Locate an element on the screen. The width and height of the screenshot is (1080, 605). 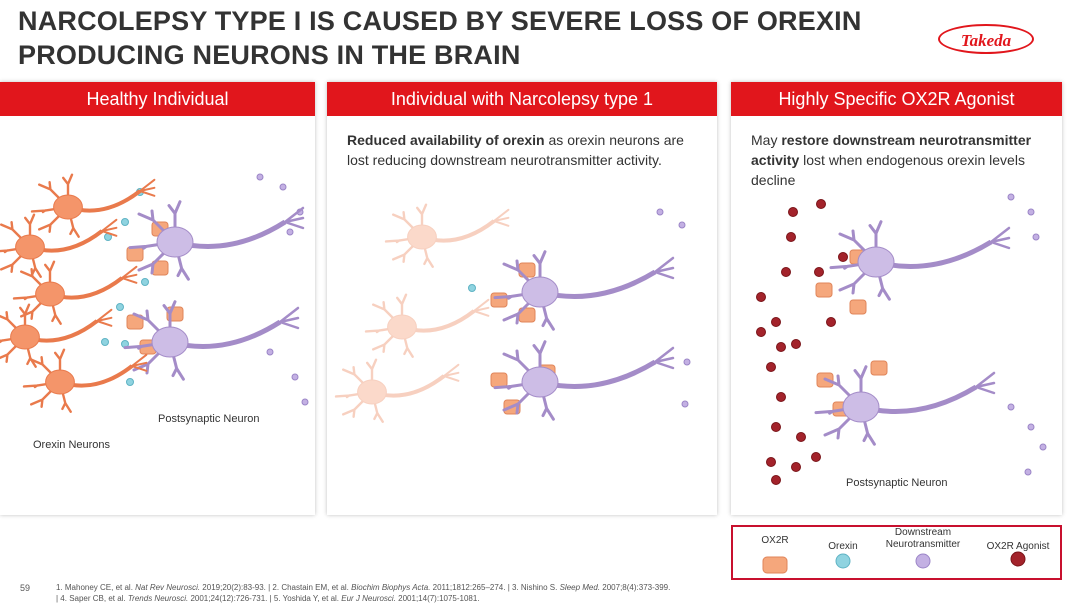
label: Postsynaptic Neuron is located at coordinates (209, 419).